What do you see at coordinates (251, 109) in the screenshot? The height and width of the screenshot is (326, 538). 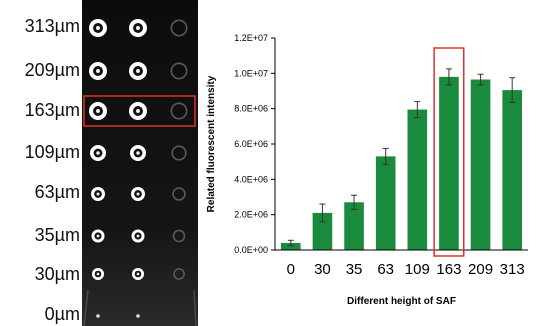 I see `y-tick-label: 8.0E+06` at bounding box center [251, 109].